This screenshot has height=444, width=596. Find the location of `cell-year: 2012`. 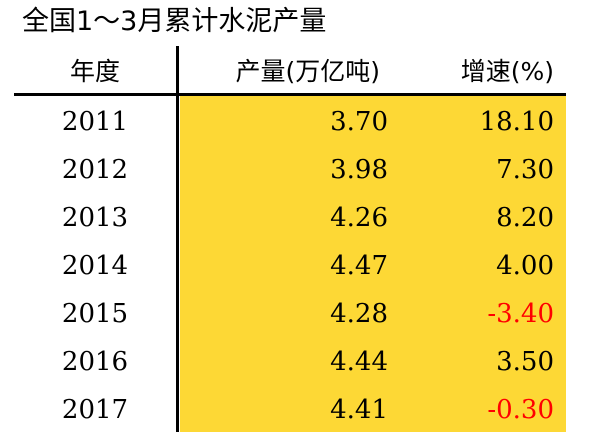

cell-year: 2012 is located at coordinates (95, 170).